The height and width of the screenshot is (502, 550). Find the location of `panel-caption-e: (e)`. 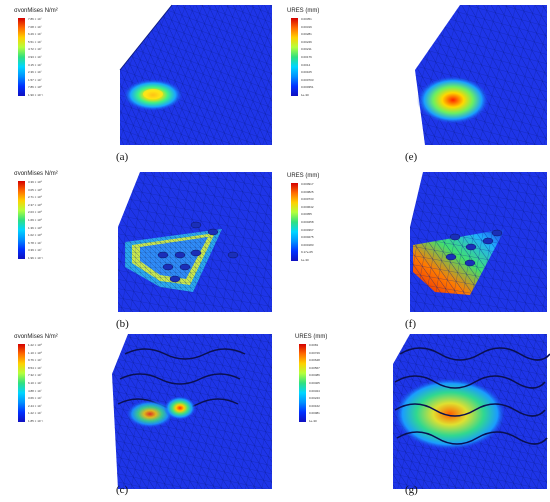

panel-caption-e: (e) is located at coordinates (411, 157).